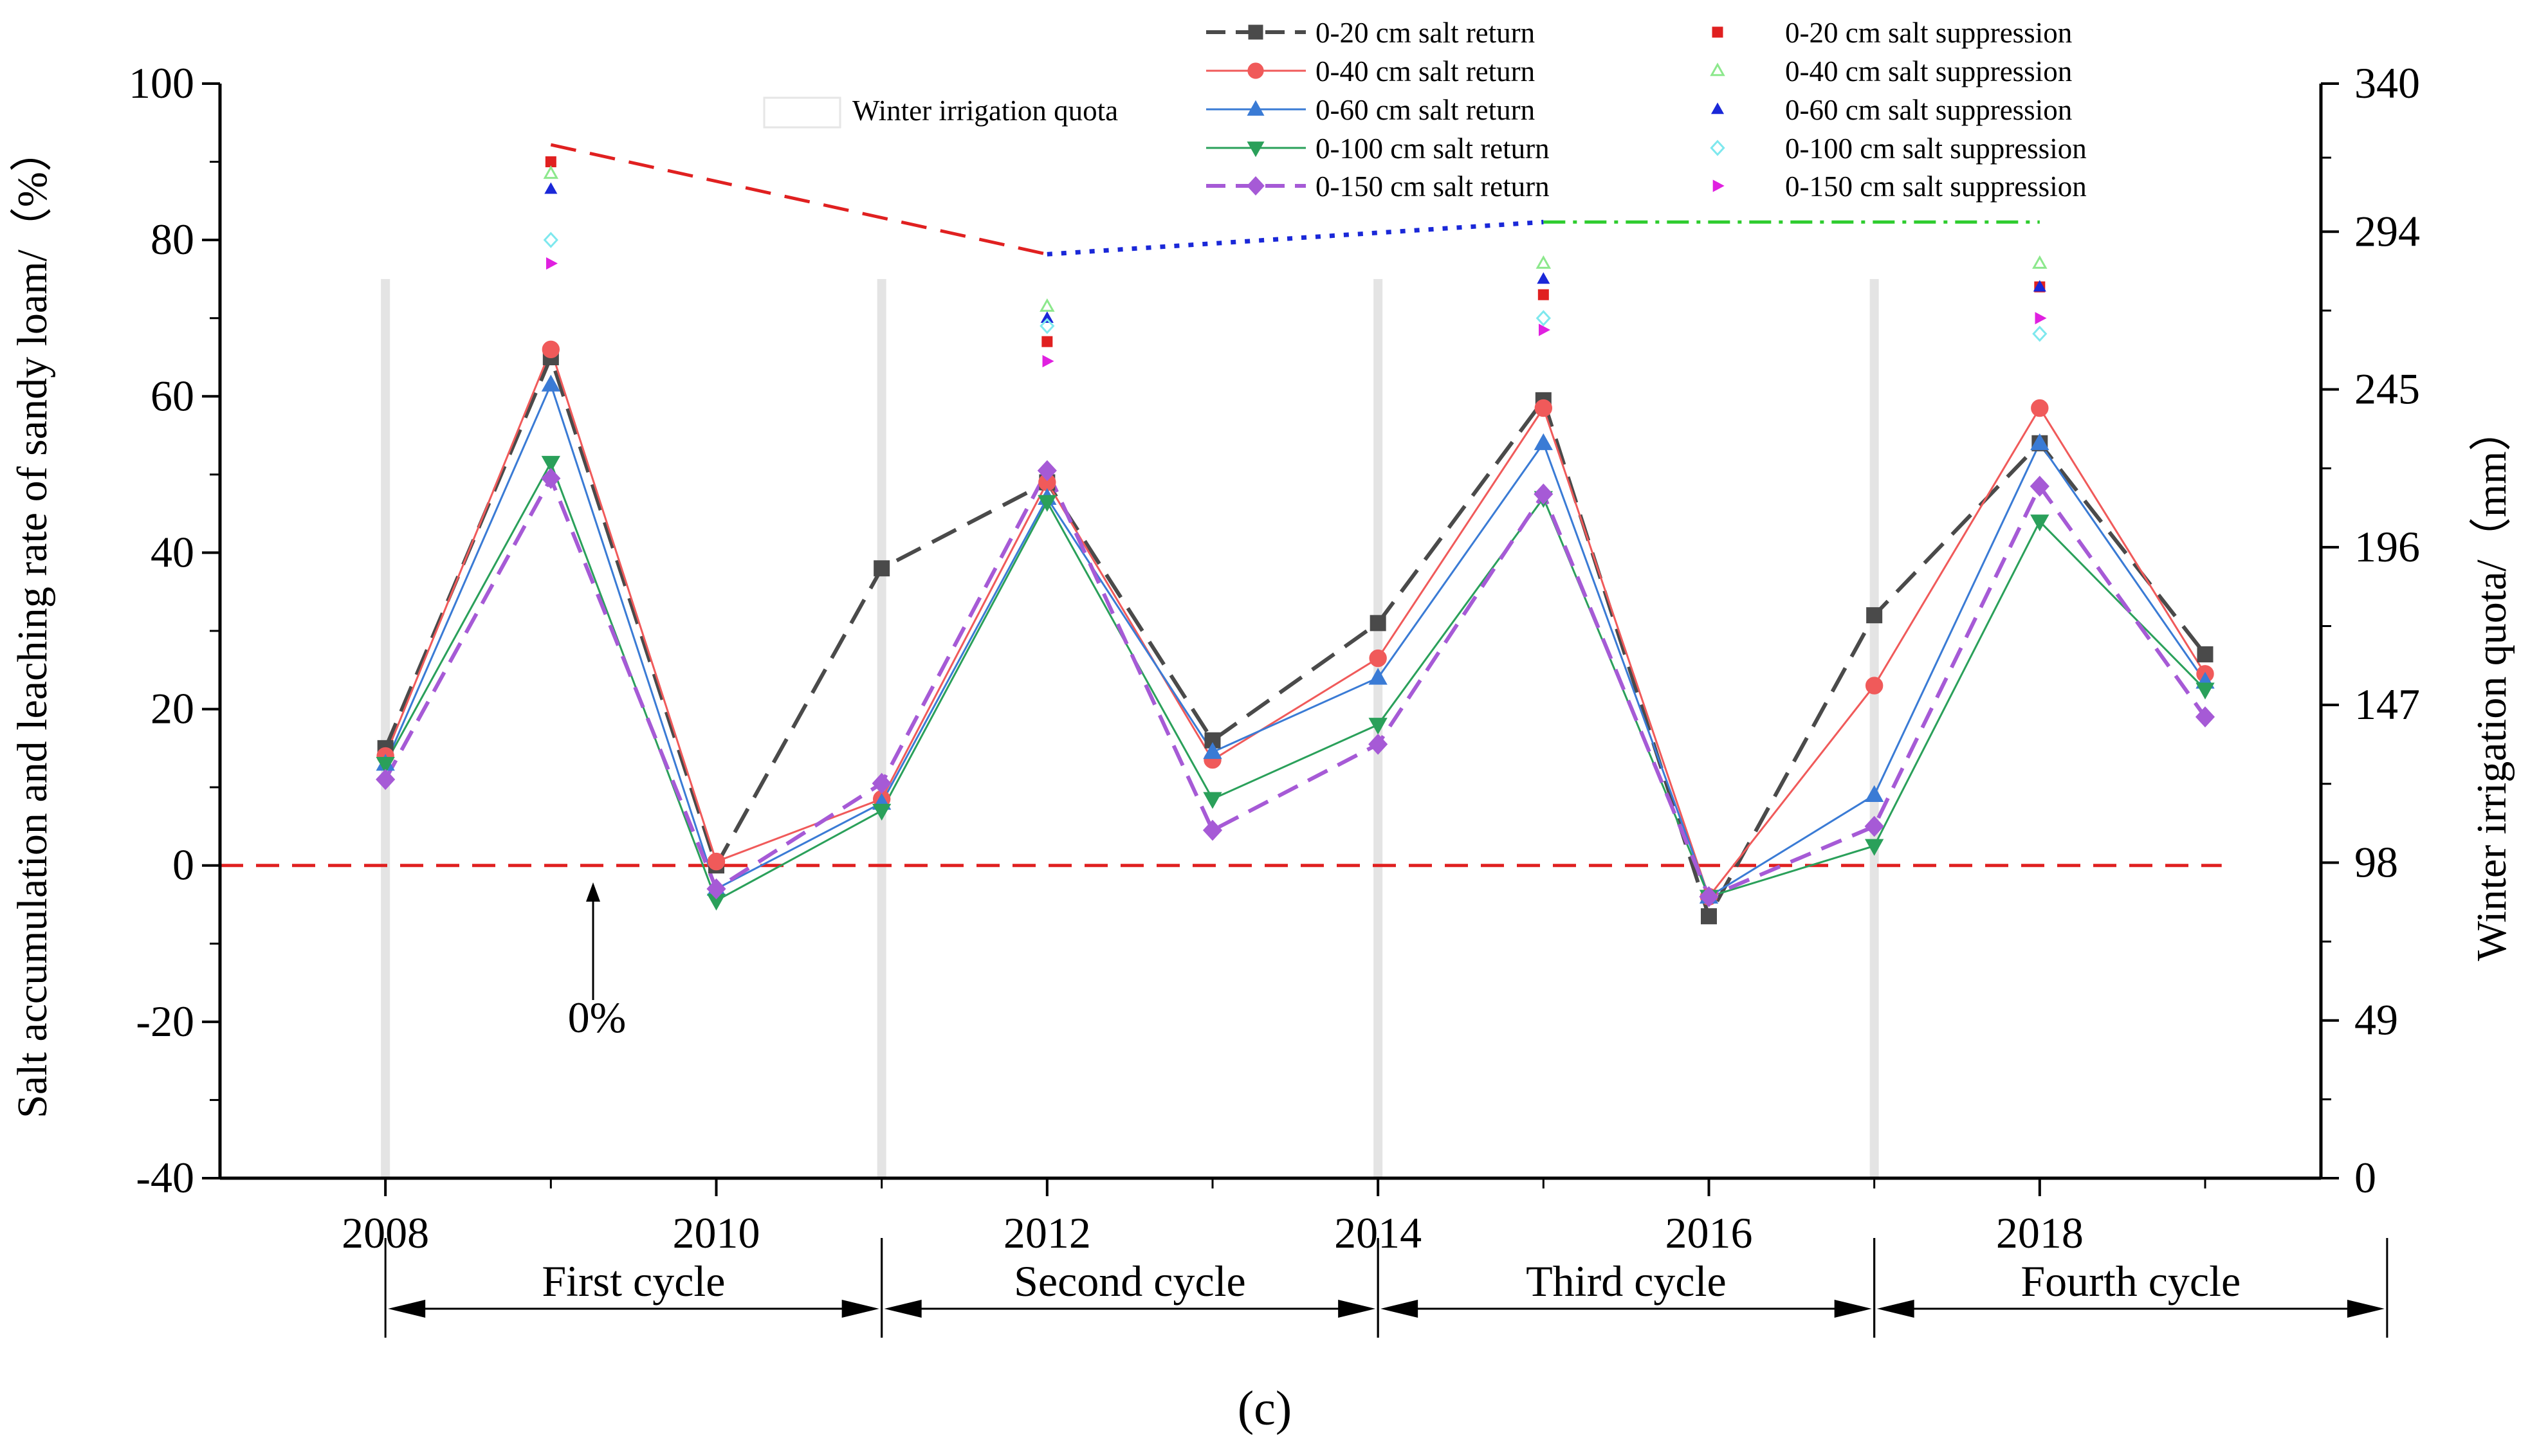 The image size is (2530, 1456). I want to click on legend-label: 0-60 cm salt suppression, so click(1928, 110).